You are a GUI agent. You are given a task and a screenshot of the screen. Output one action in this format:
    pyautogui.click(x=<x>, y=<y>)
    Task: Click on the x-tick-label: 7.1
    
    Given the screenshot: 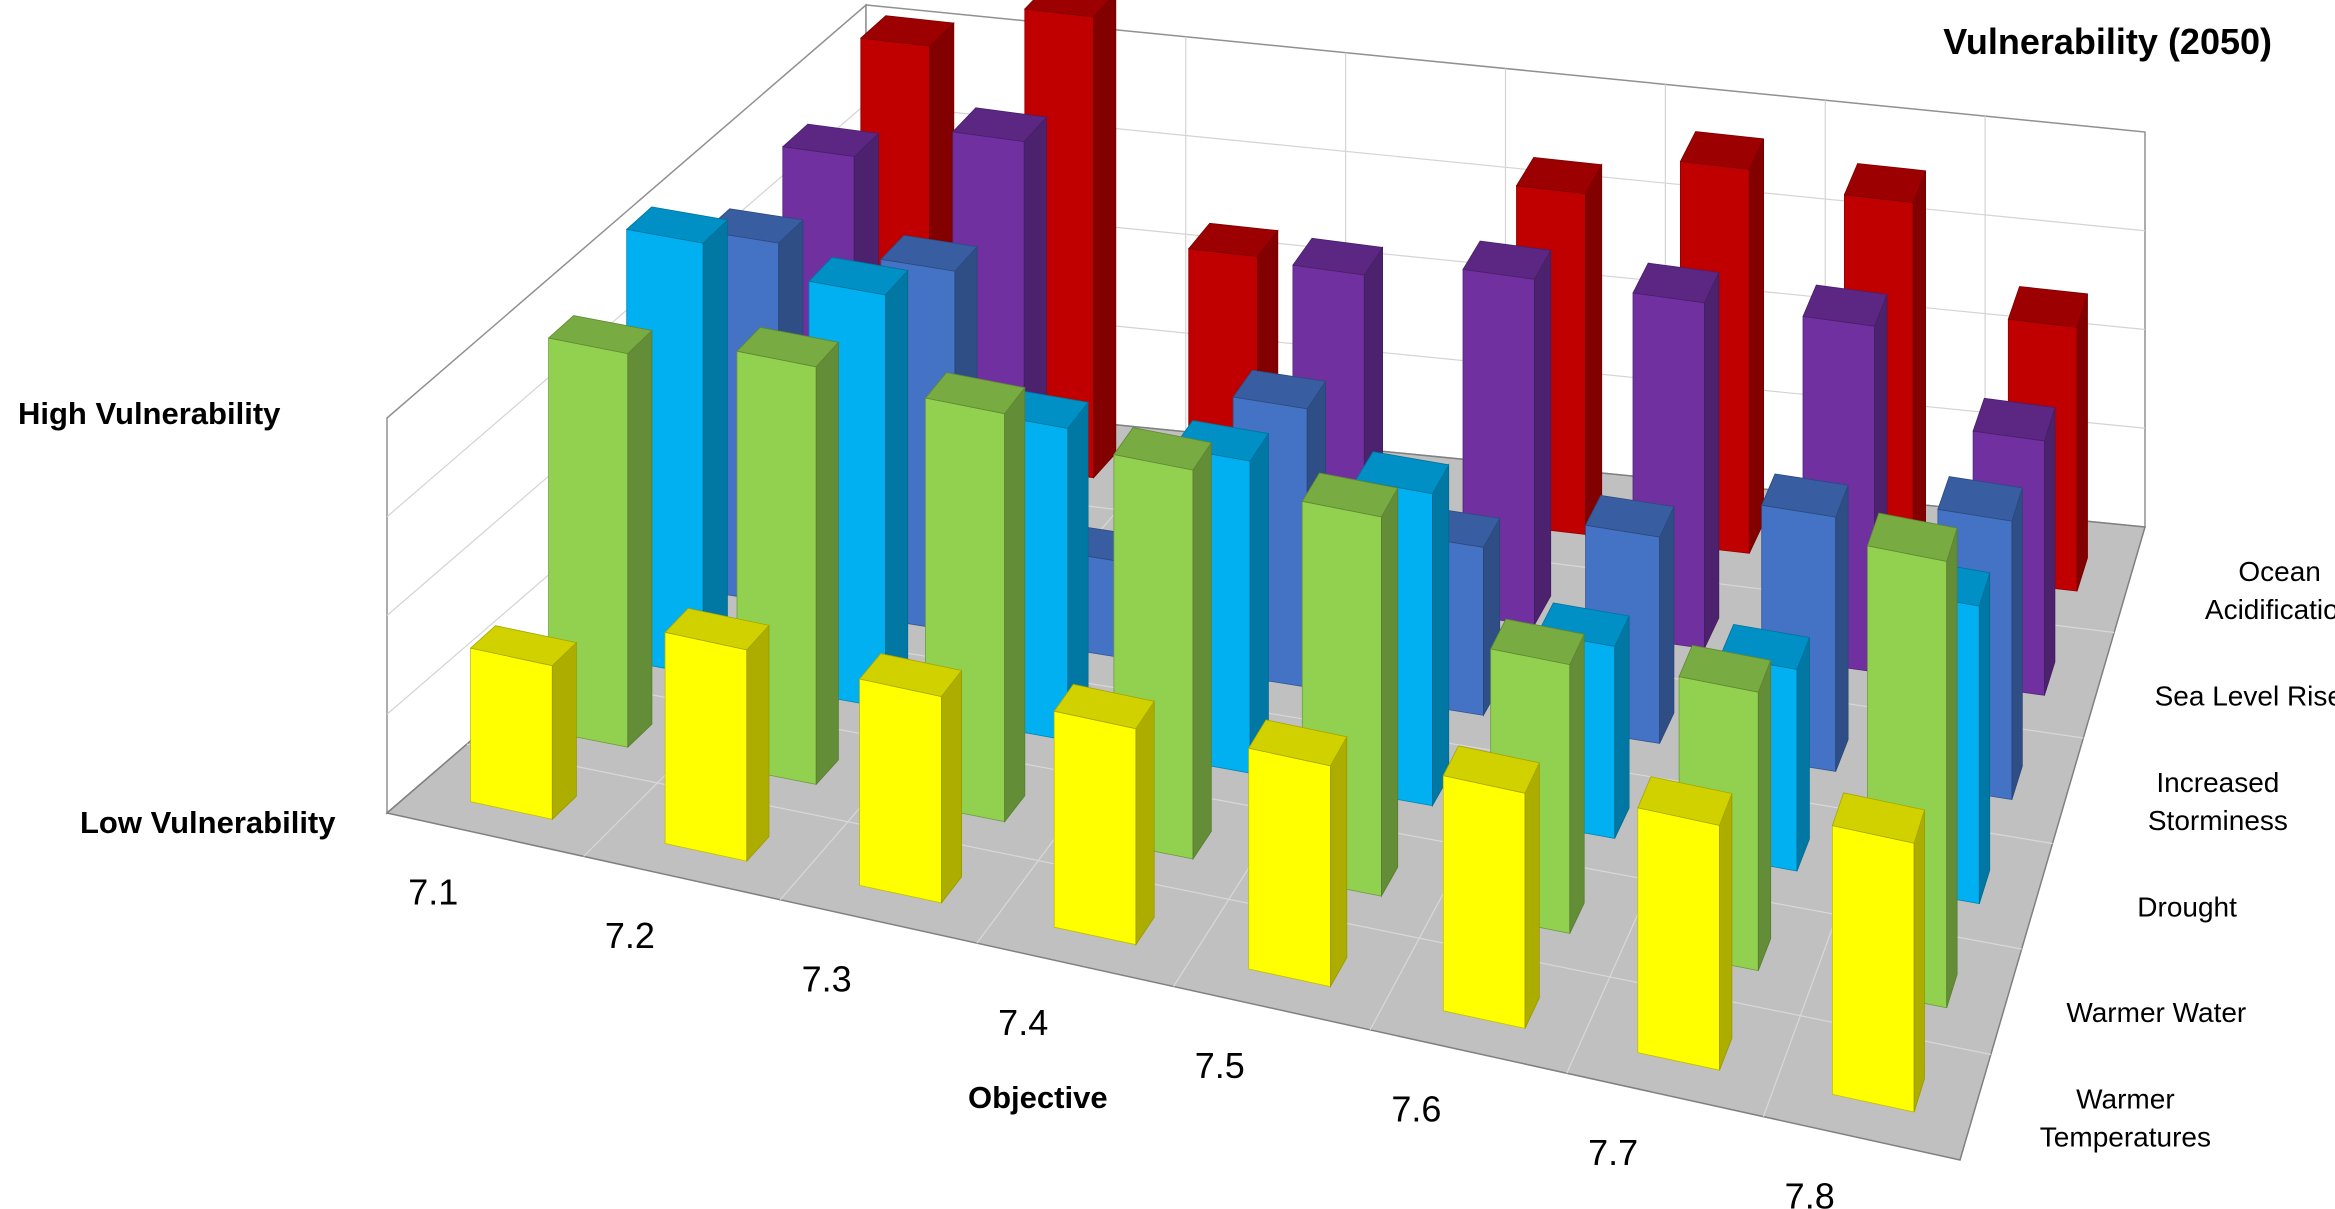 What is the action you would take?
    pyautogui.click(x=433, y=892)
    